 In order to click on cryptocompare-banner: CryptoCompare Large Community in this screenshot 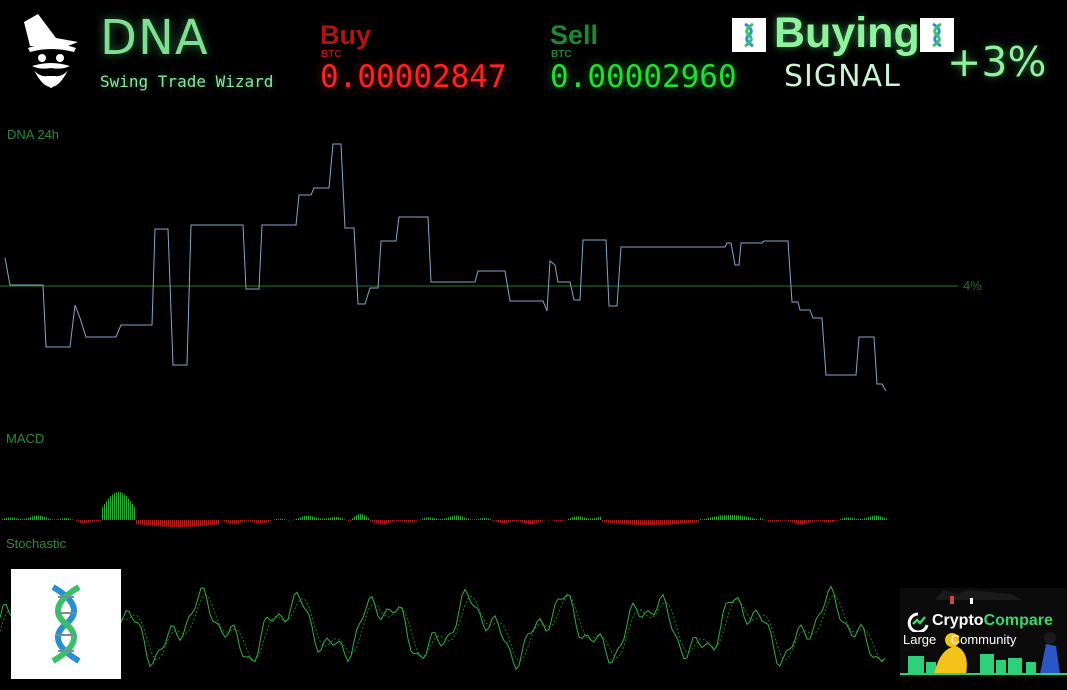, I will do `click(983, 633)`.